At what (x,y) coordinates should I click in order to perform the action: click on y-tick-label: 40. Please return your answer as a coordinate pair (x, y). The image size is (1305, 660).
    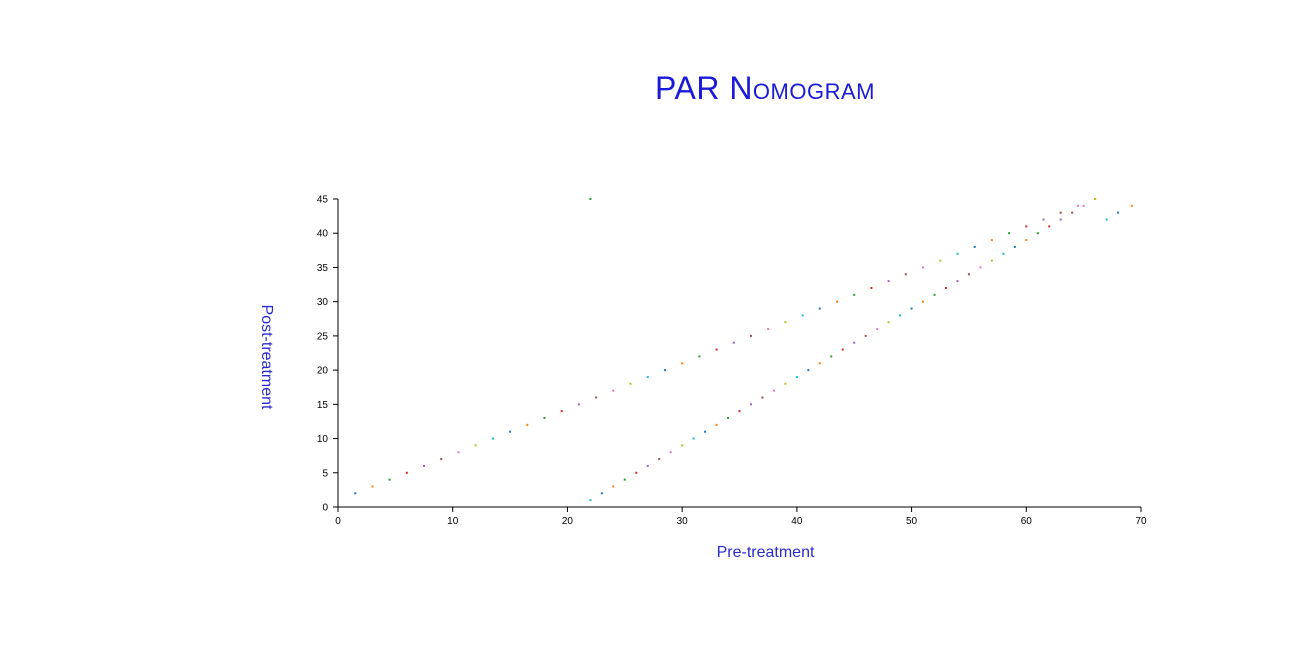
    Looking at the image, I should click on (323, 234).